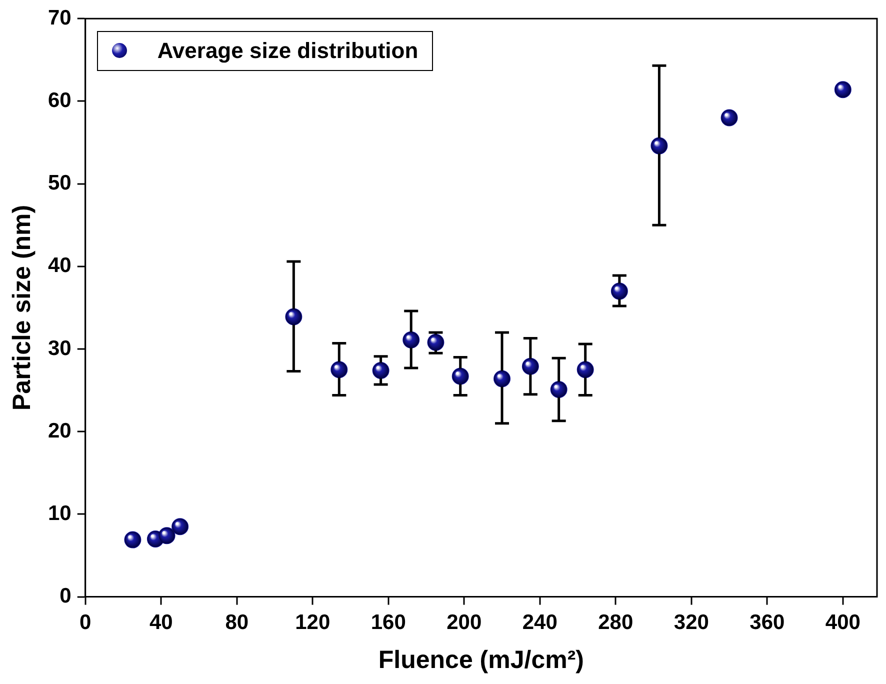 Image resolution: width=886 pixels, height=684 pixels. What do you see at coordinates (60, 513) in the screenshot?
I see `y-tick-label: 10` at bounding box center [60, 513].